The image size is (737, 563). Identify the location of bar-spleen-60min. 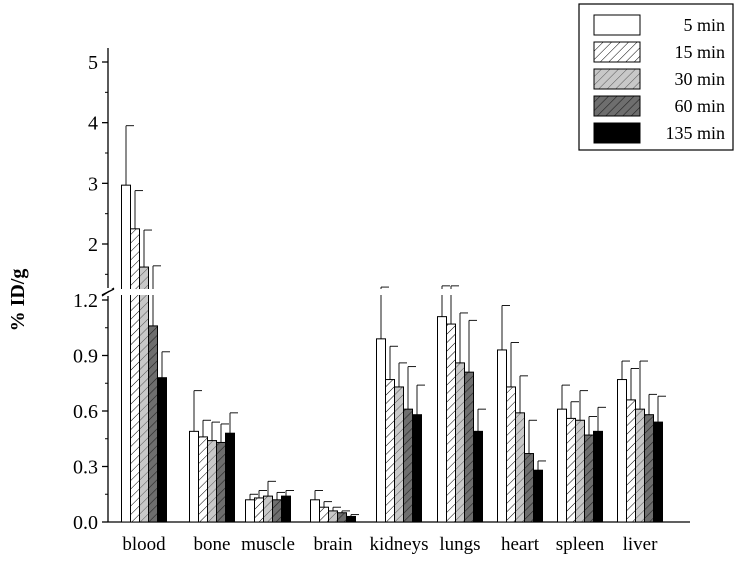
(589, 478).